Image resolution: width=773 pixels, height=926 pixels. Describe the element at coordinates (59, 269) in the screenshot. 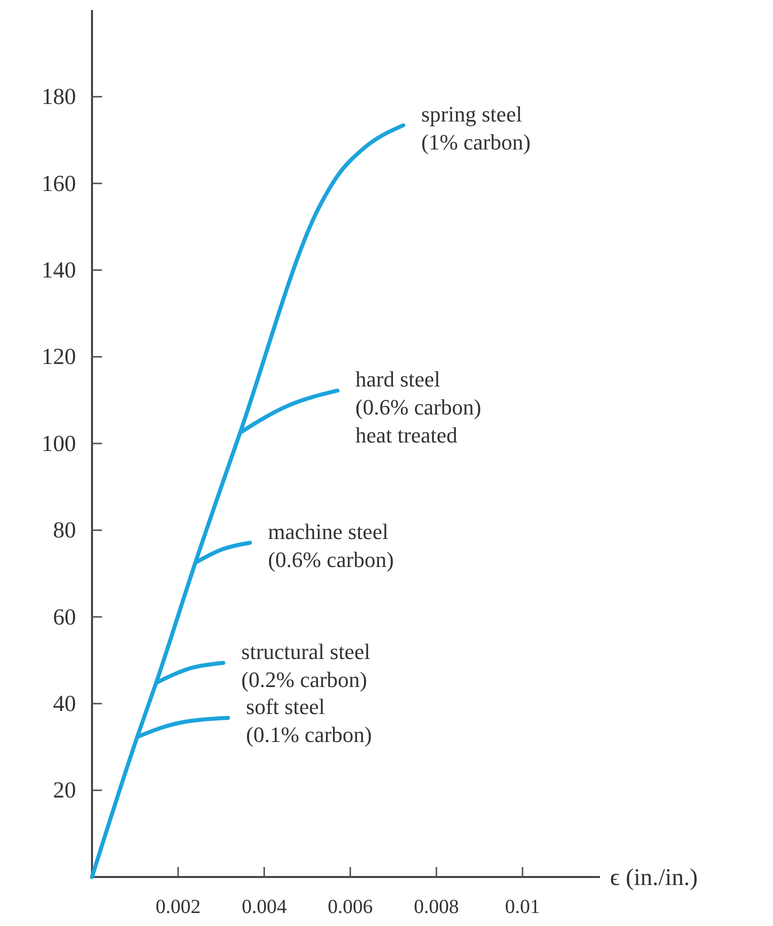

I see `y-tick-label: 140` at that location.